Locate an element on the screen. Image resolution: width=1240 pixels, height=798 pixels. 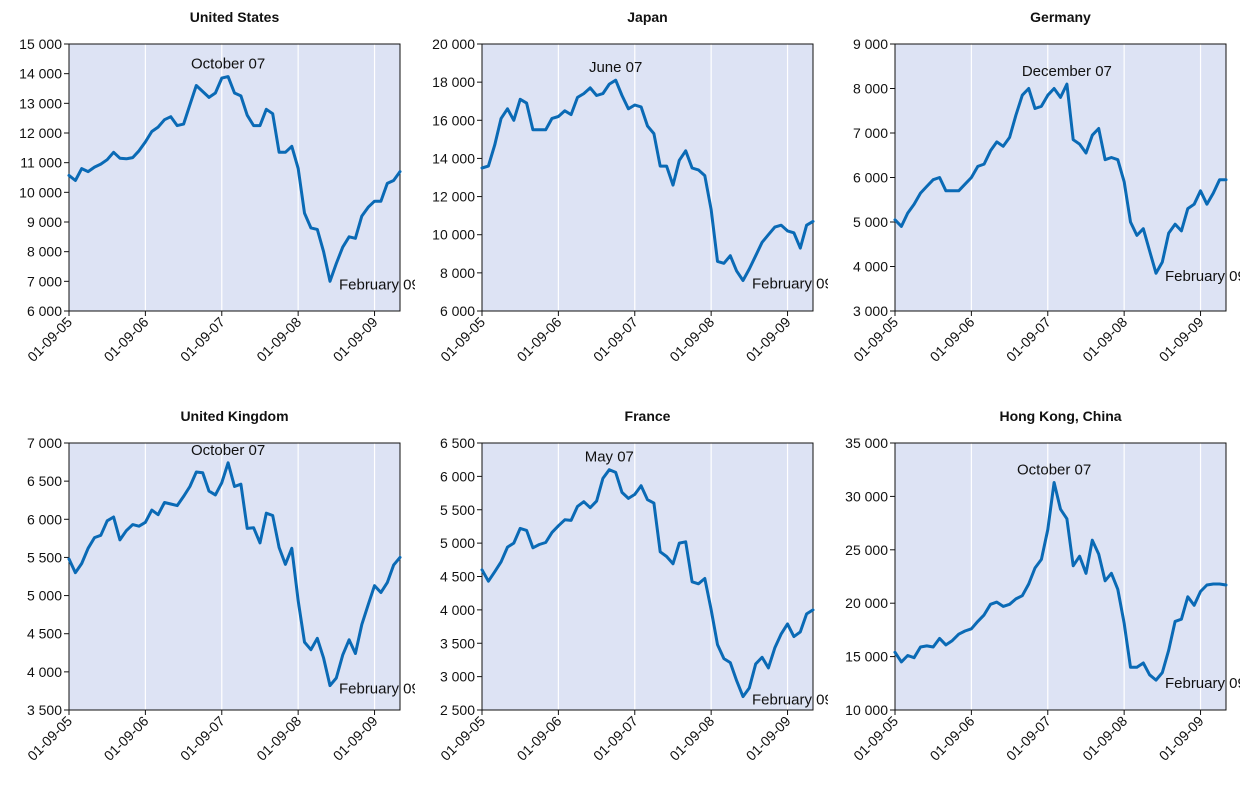
y-tick-label: 30 000 is located at coordinates (866, 496).